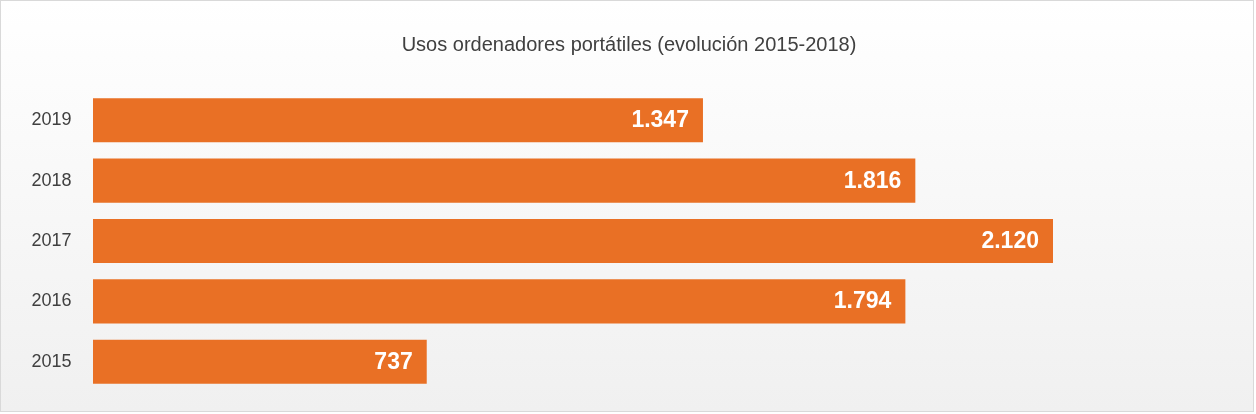 This screenshot has width=1256, height=414. Describe the element at coordinates (660, 119) in the screenshot. I see `data-label: 1.347` at that location.